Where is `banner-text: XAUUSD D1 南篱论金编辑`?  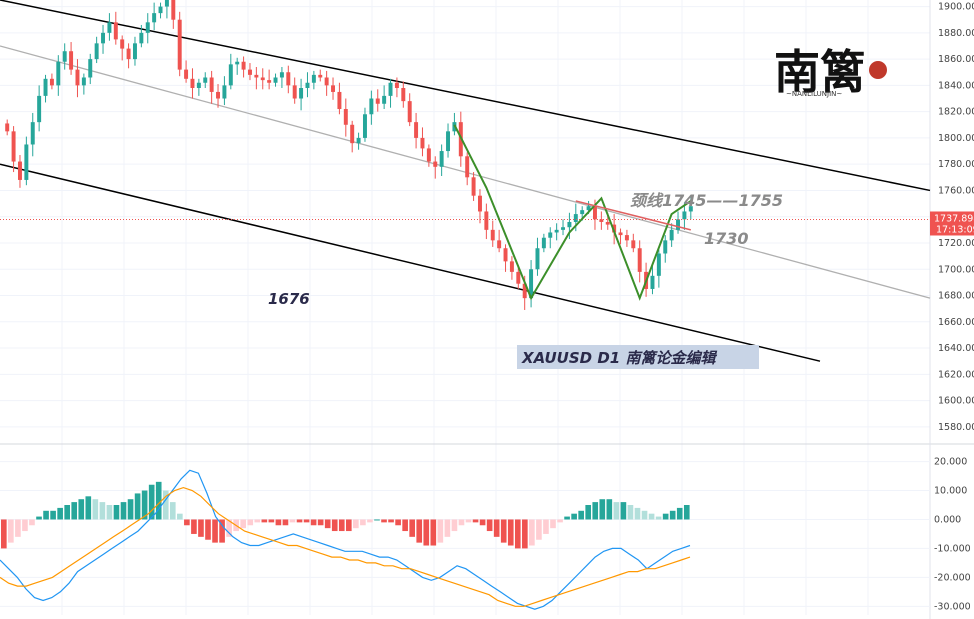
banner-text: XAUUSD D1 南篱论金编辑 is located at coordinates (619, 358).